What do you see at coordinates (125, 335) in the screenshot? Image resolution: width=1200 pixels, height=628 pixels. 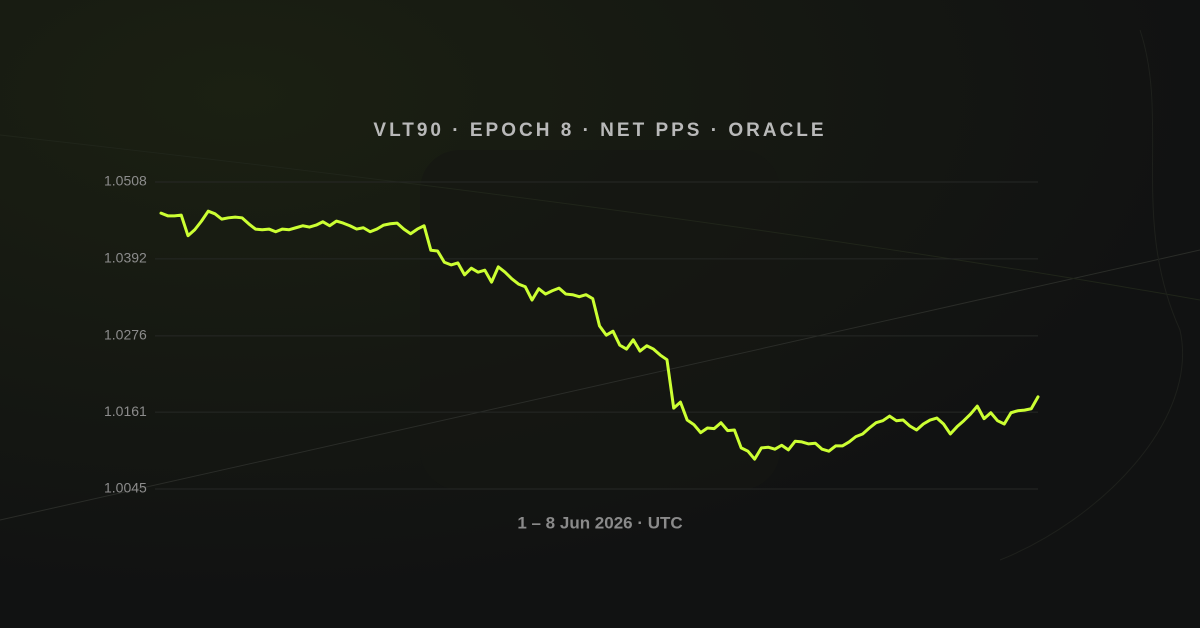 I see `y-tick-label: 1.0276` at bounding box center [125, 335].